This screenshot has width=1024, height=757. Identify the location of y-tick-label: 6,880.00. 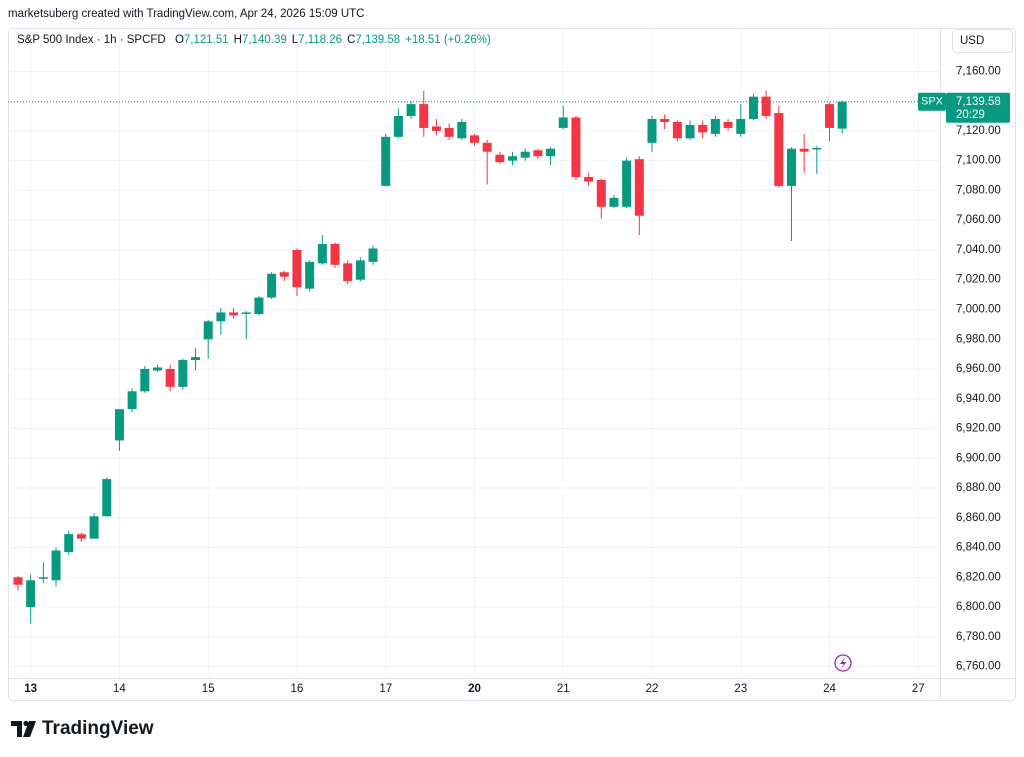
(978, 488).